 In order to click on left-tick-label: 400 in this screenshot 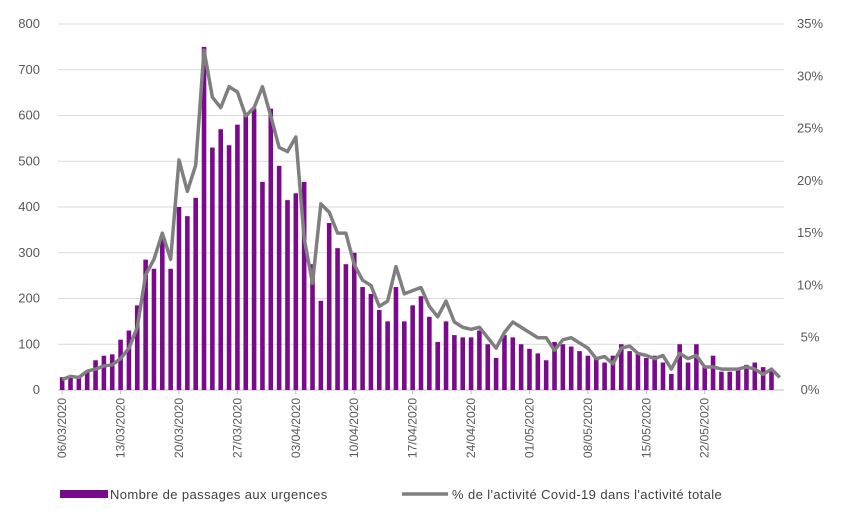, I will do `click(29, 206)`.